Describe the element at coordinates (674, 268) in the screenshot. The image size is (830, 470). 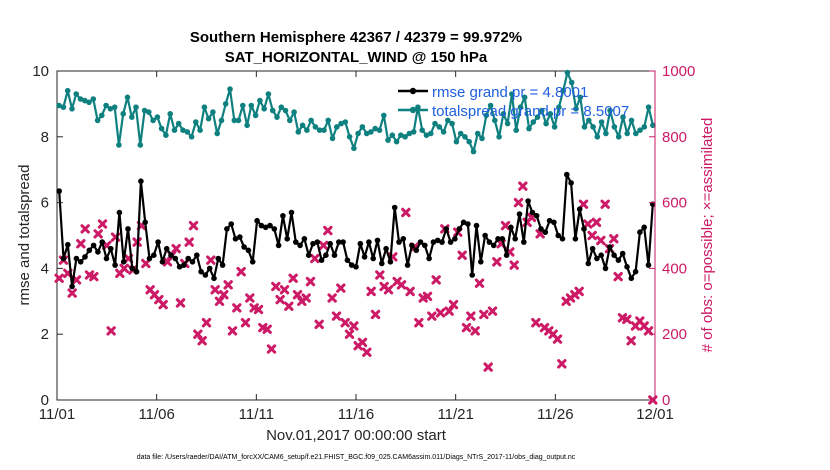
I see `y-right-tick-label: 400` at that location.